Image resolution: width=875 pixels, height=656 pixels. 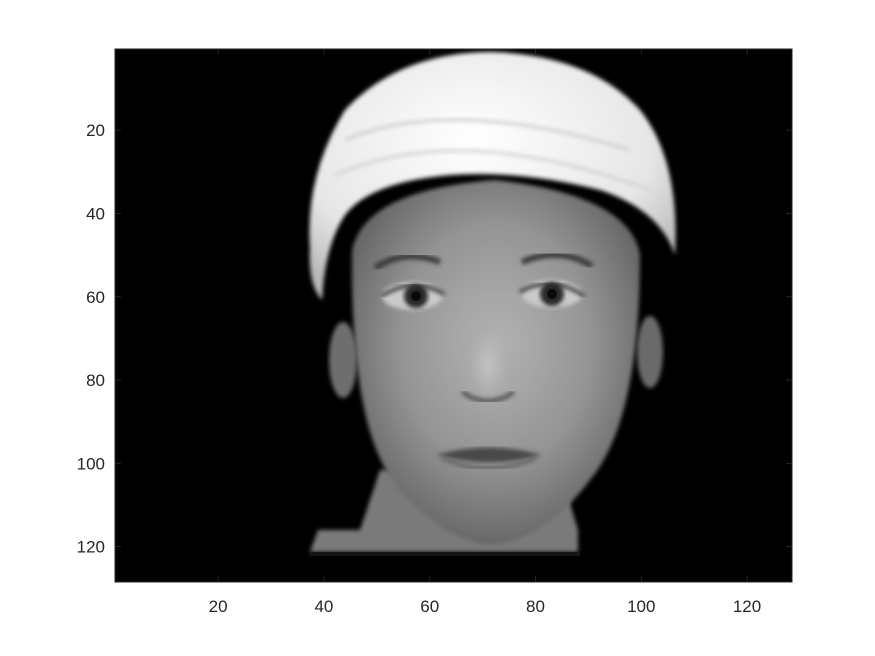 What do you see at coordinates (429, 606) in the screenshot?
I see `x-tick-label: 60` at bounding box center [429, 606].